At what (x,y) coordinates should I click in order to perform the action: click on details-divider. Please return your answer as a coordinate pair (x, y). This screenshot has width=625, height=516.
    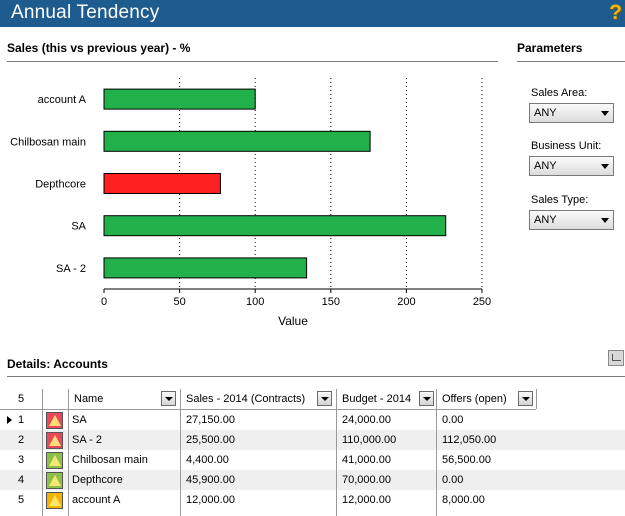
    Looking at the image, I should click on (316, 376).